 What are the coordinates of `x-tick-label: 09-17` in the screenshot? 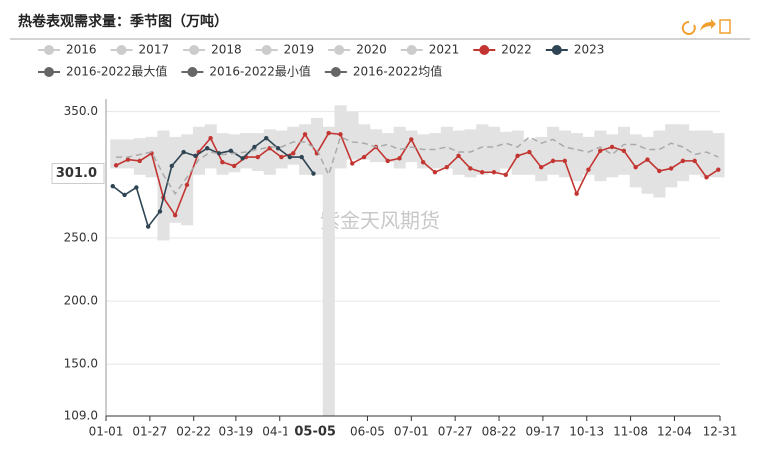 It's located at (542, 432).